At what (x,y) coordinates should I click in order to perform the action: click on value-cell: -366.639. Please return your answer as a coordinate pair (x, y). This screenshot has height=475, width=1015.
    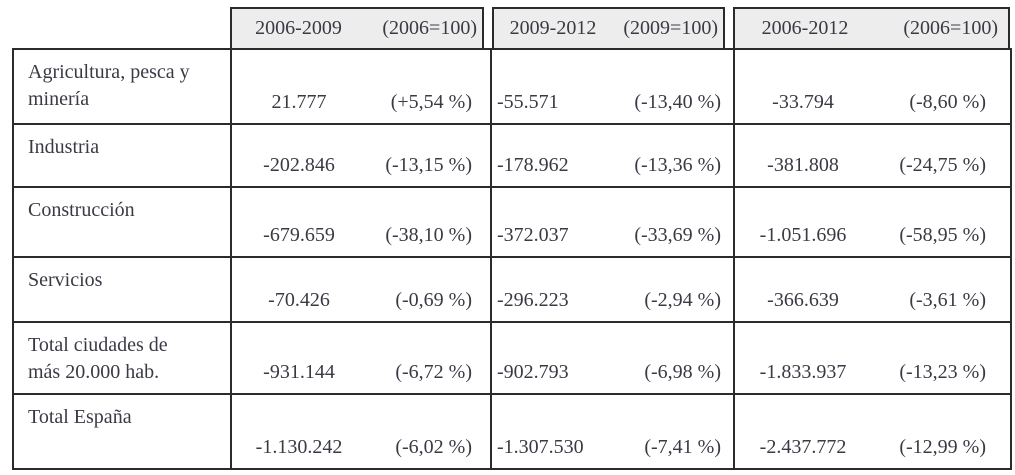
    Looking at the image, I should click on (802, 290).